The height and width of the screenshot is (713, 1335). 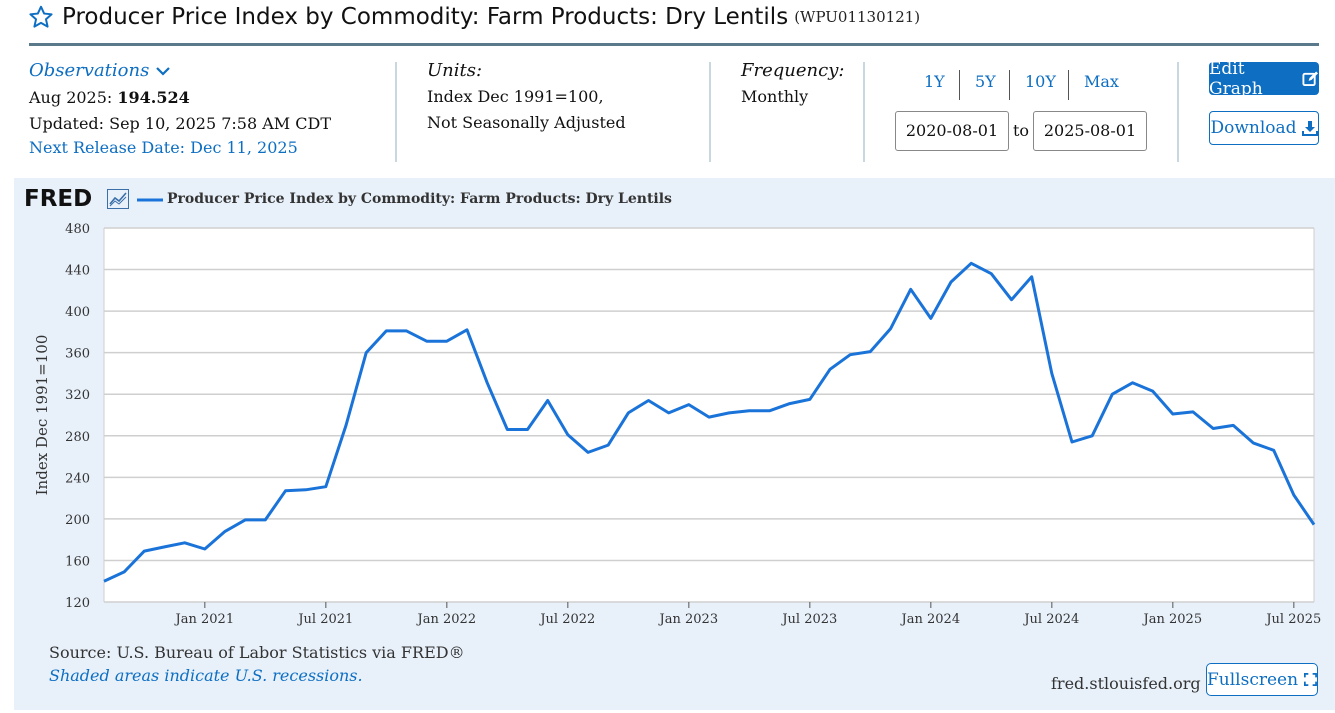 I want to click on y-tick-label: 280, so click(x=77, y=437).